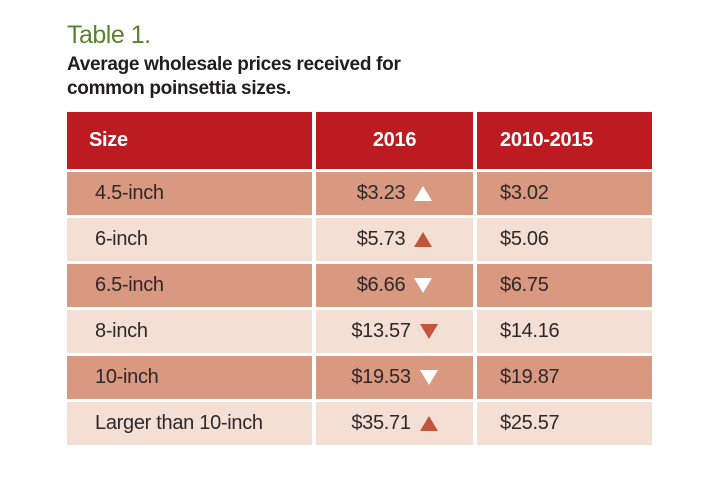 This screenshot has height=479, width=719. What do you see at coordinates (564, 377) in the screenshot?
I see `price-2010-2015-cell: $19.87` at bounding box center [564, 377].